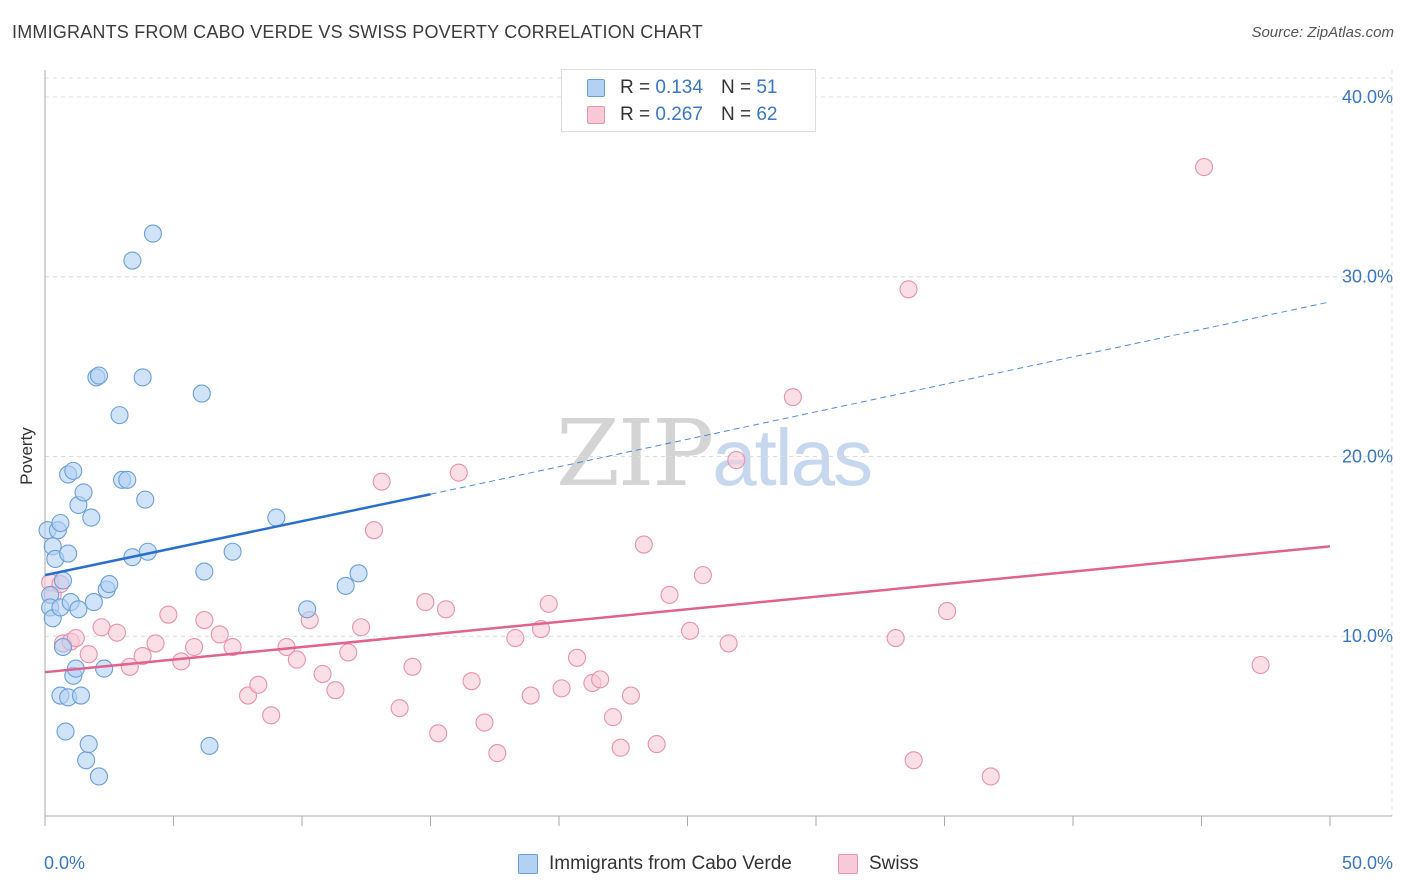  Describe the element at coordinates (767, 87) in the screenshot. I see `legend-n-value: 51` at that location.